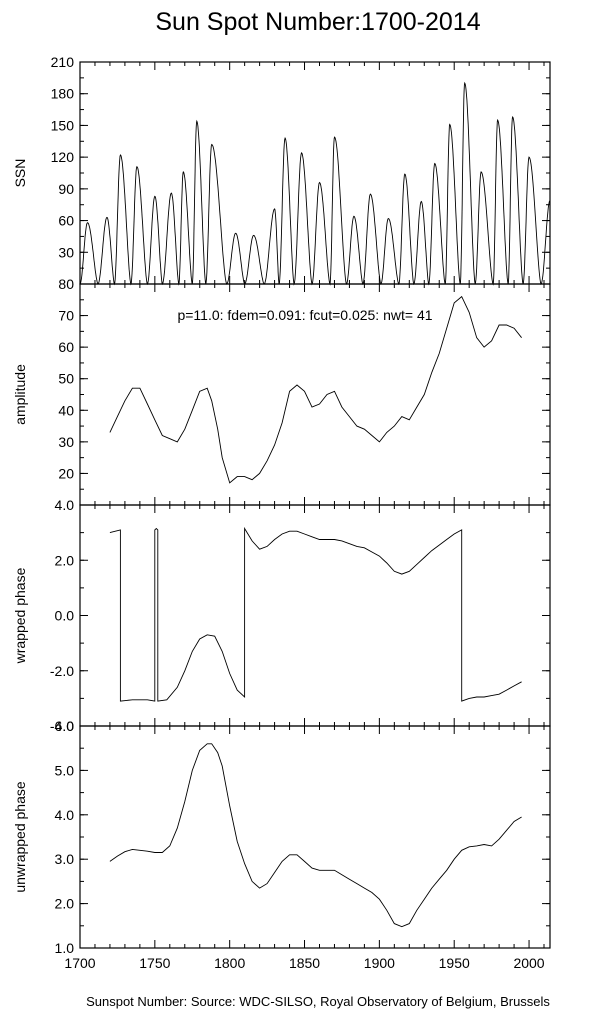 This screenshot has height=1016, width=607. What do you see at coordinates (66, 410) in the screenshot?
I see `y-tick-label: 40` at bounding box center [66, 410].